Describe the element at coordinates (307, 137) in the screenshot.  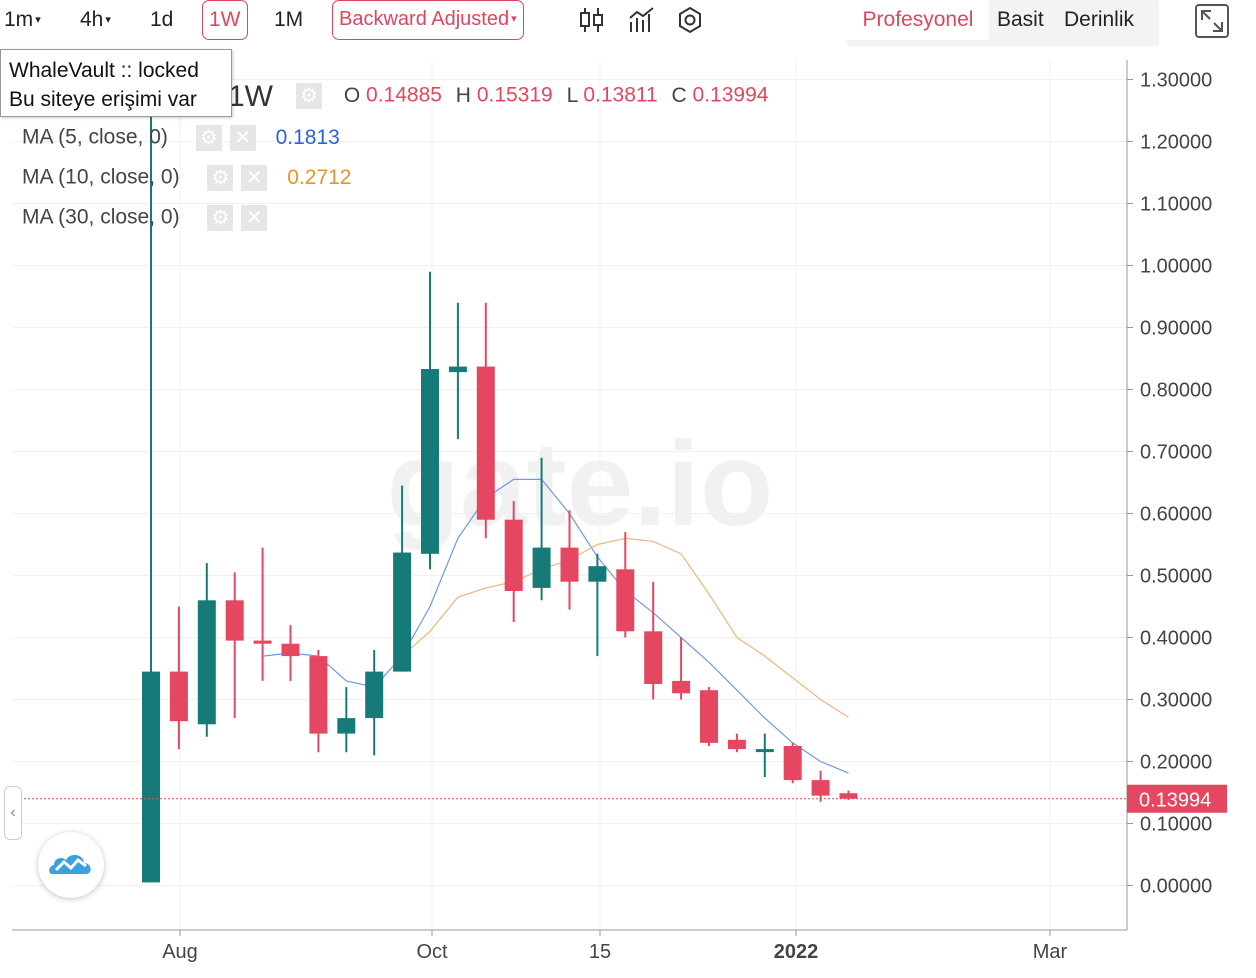
I see `ma5-value: 0.1813` at that location.